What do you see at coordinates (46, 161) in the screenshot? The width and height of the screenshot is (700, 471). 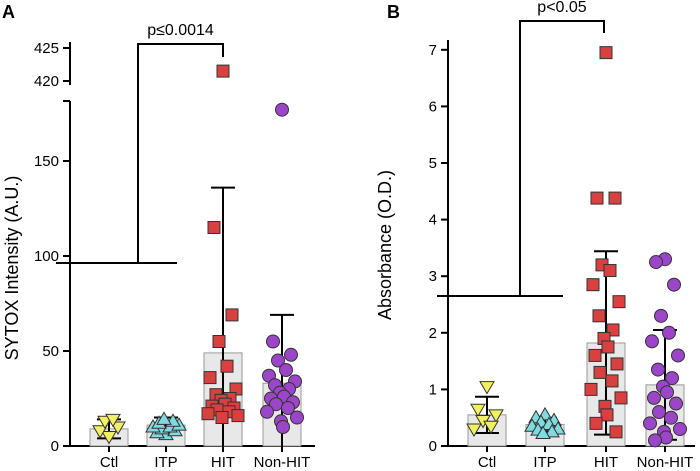 I see `y-tick-label: 150` at bounding box center [46, 161].